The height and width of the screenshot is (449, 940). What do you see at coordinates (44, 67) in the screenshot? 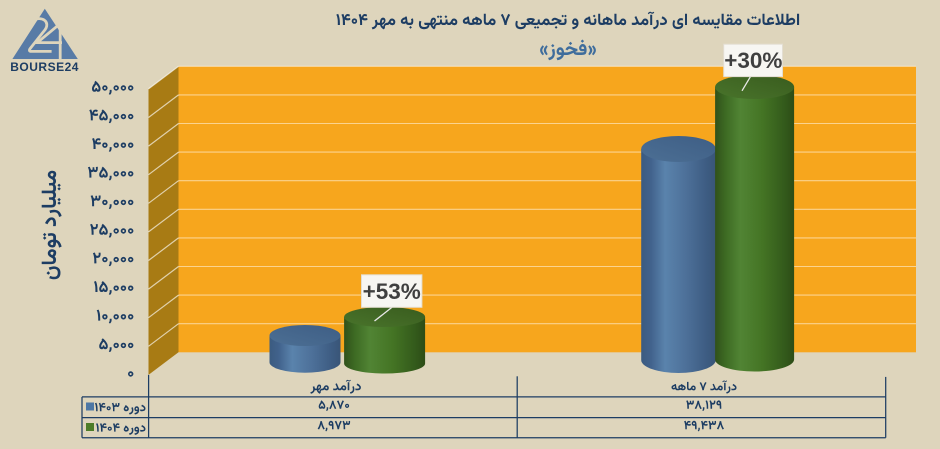
I see `svg-text: BOURSE24` at bounding box center [44, 67].